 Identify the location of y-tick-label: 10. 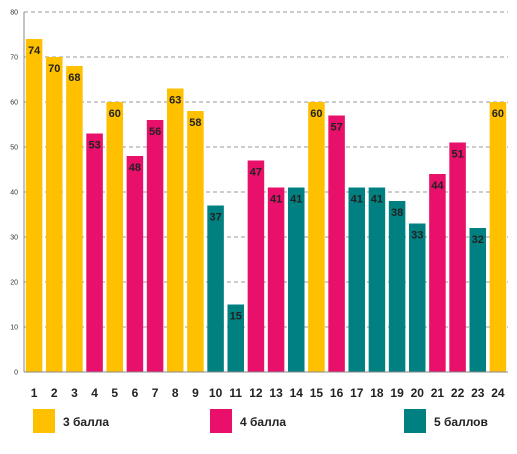
(14, 328).